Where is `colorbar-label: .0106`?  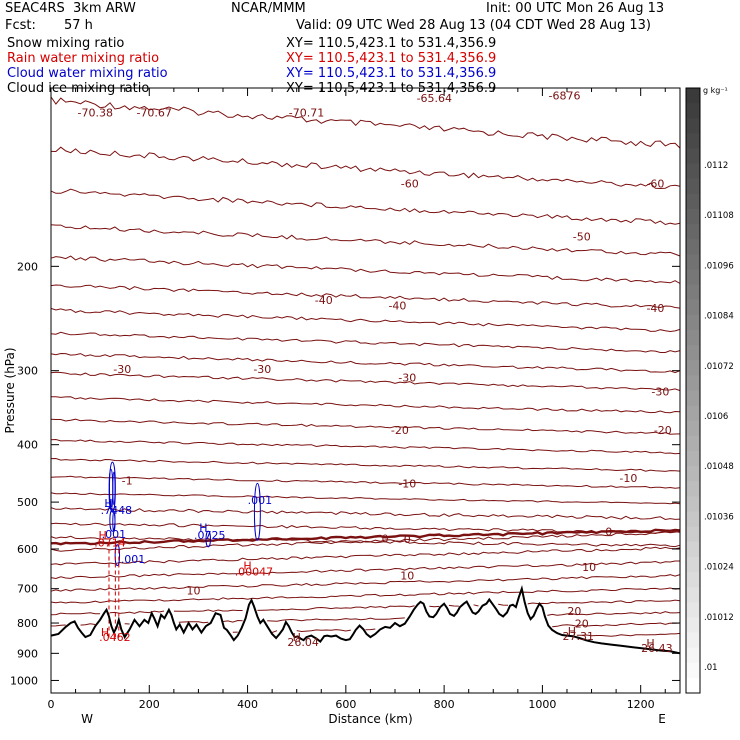
colorbar-label: .0106 is located at coordinates (716, 417).